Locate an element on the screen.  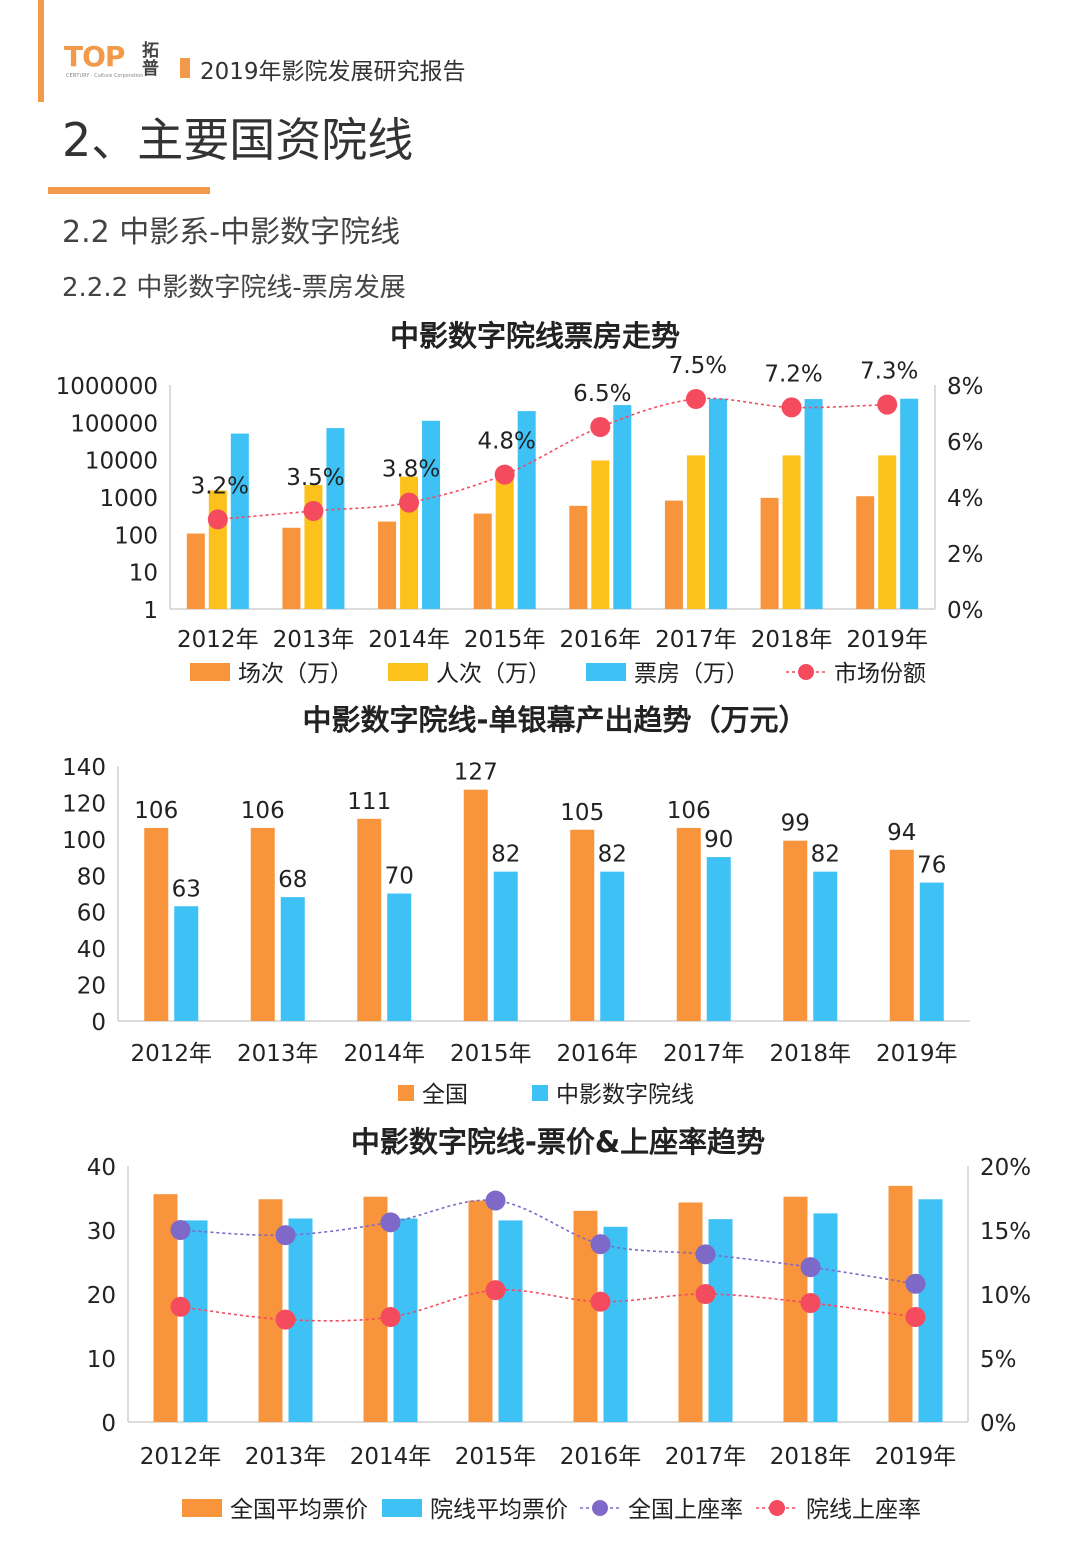
y-tick-label: 0 is located at coordinates (108, 1424).